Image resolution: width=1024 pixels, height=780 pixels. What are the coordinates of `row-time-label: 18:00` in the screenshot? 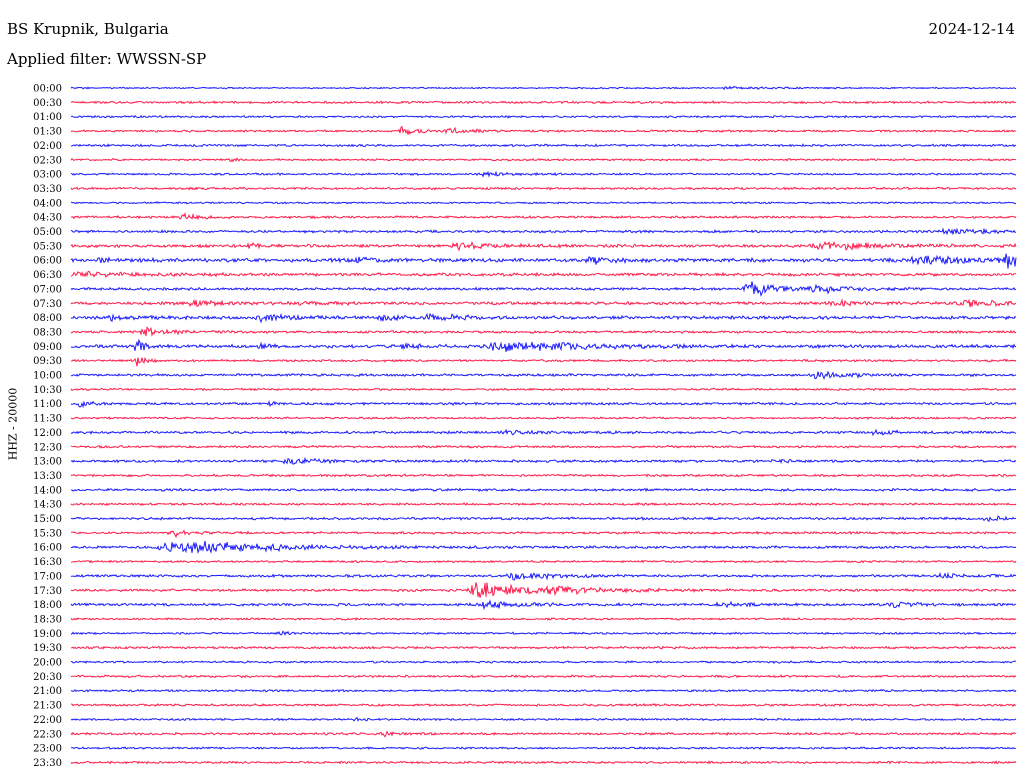 It's located at (47, 605).